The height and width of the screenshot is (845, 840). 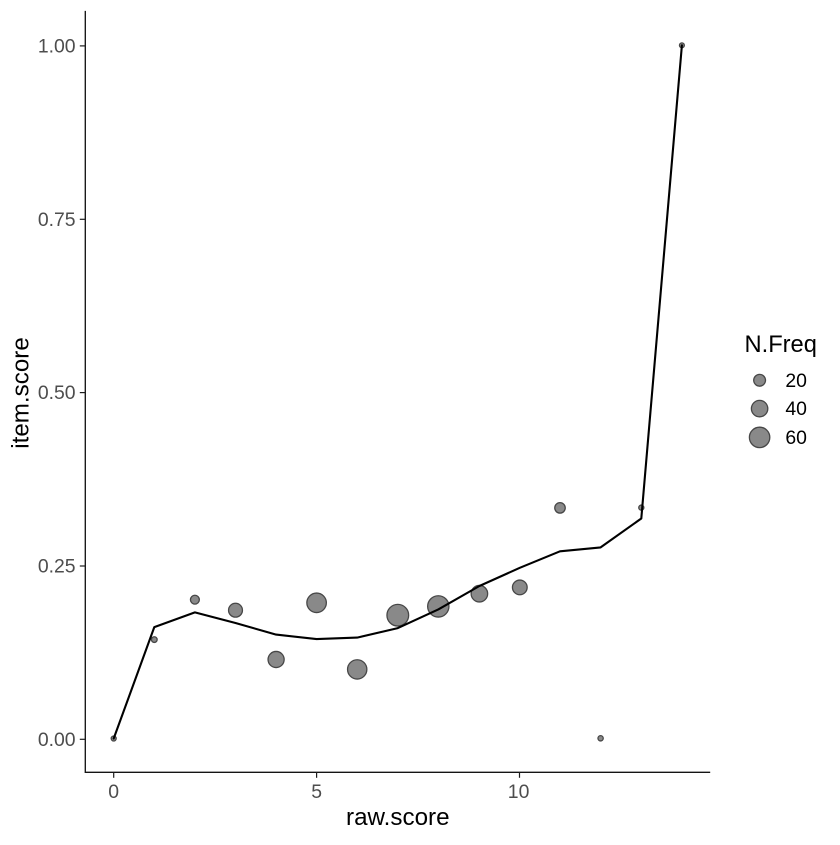 I want to click on svg-text: 40, so click(x=796, y=409).